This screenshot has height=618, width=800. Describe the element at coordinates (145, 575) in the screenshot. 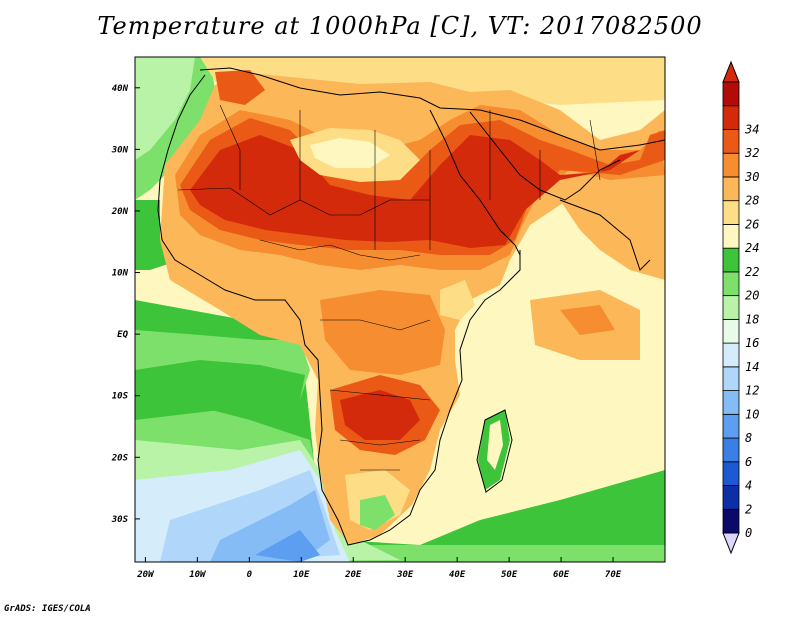

I see `lon-tick-label: 20W` at that location.